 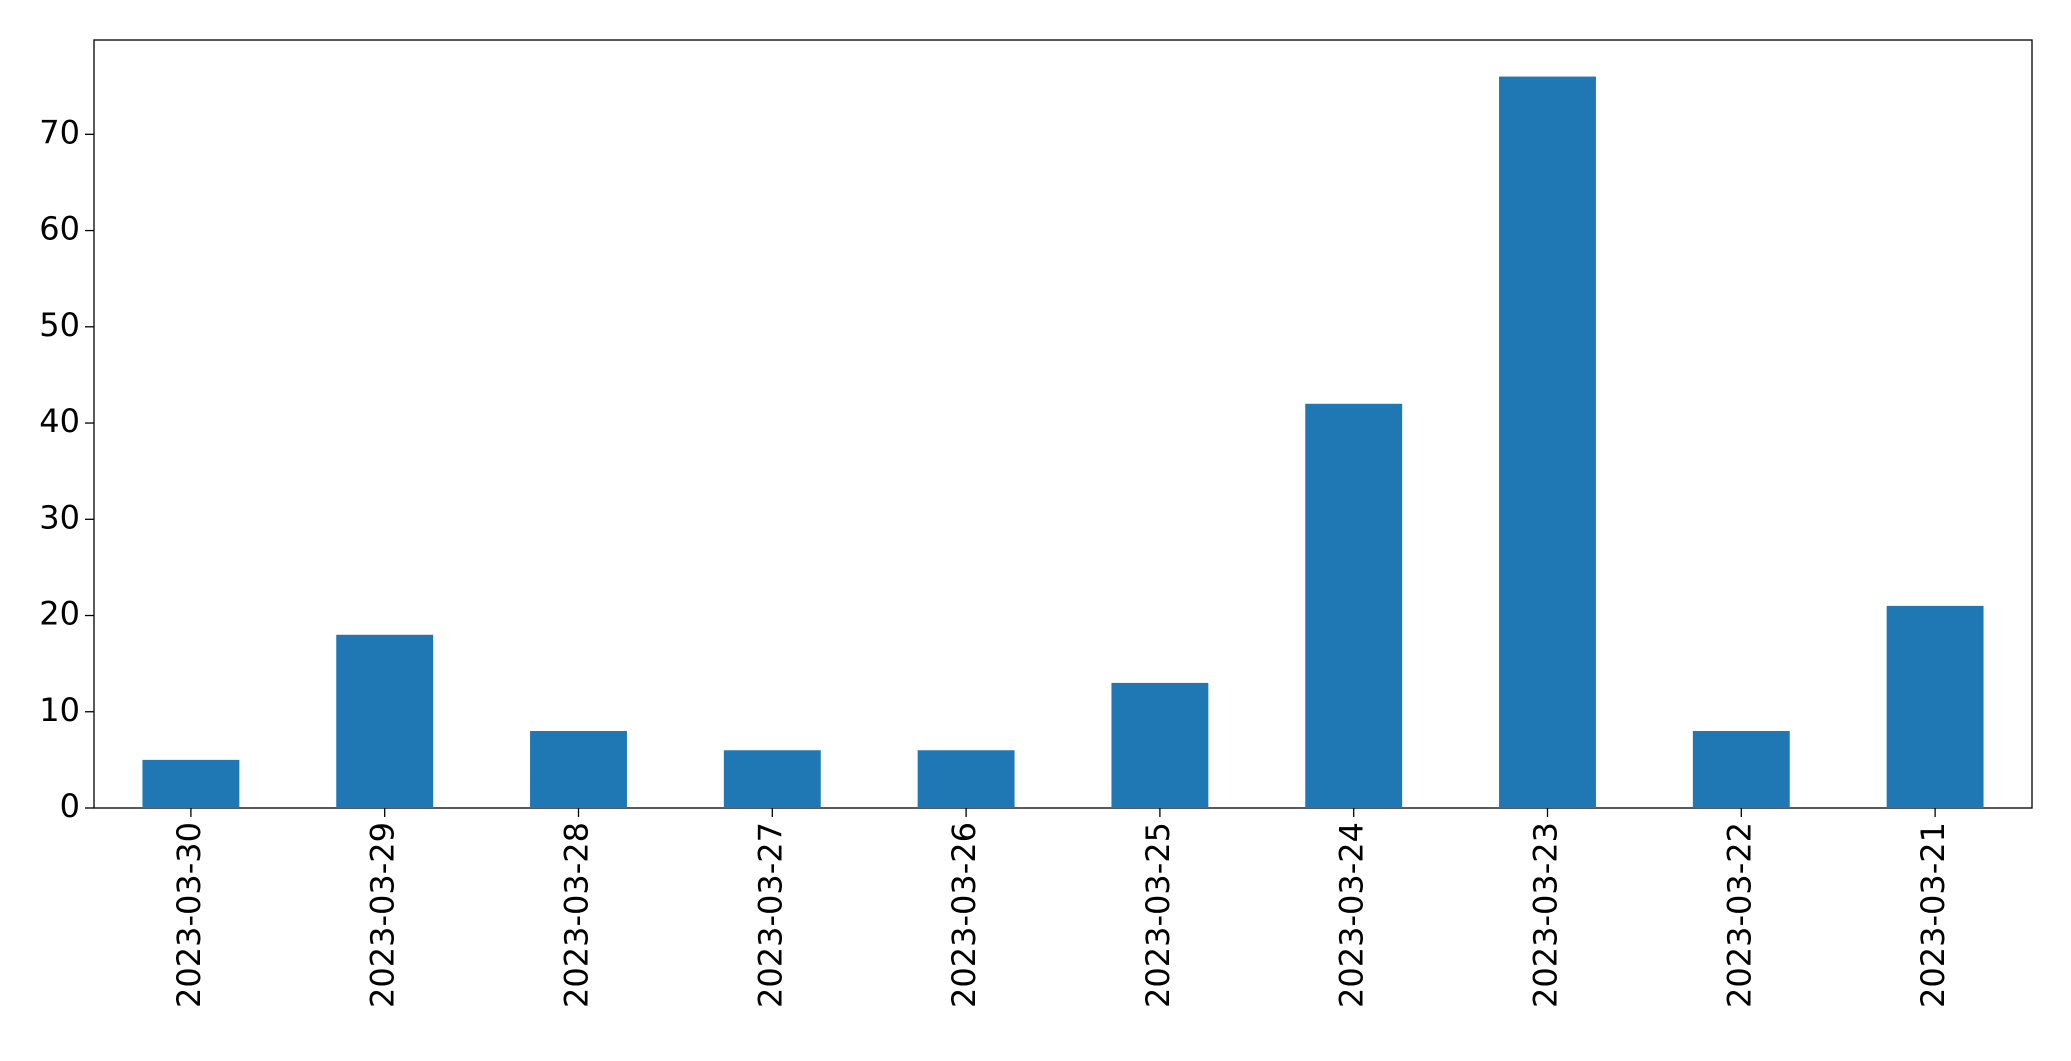 I want to click on x-tick-label: 2023-03-24, so click(x=1352, y=915).